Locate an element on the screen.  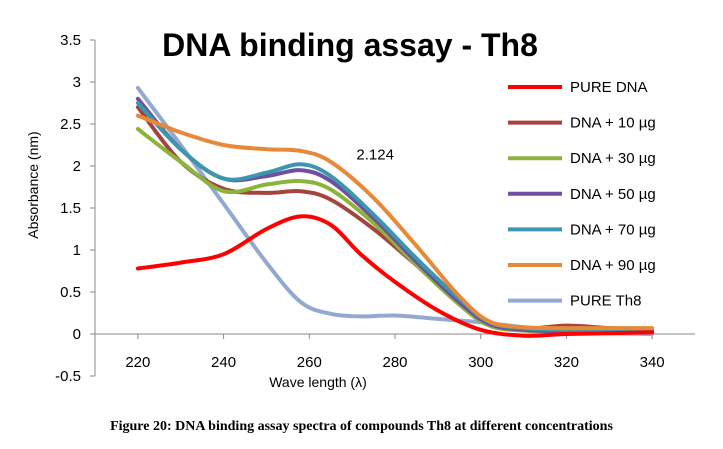
x-tick-label: 280 is located at coordinates (394, 362).